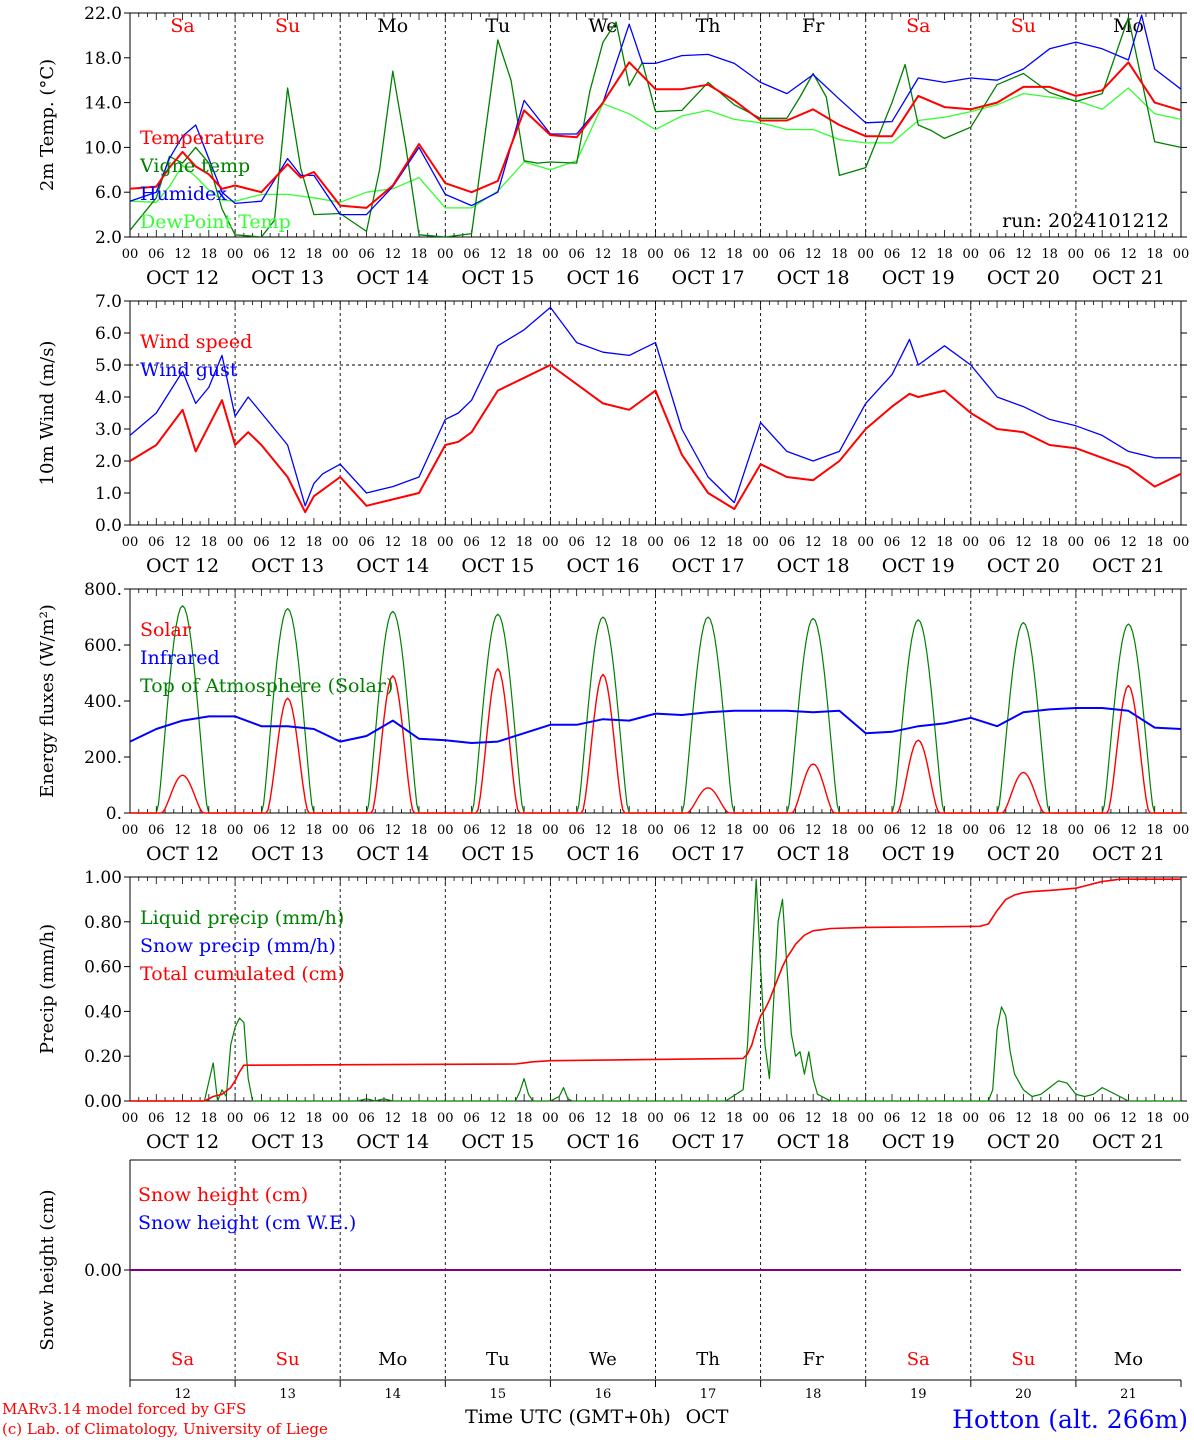  What do you see at coordinates (103, 59) in the screenshot?
I see `y-tick-label: 18.0` at bounding box center [103, 59].